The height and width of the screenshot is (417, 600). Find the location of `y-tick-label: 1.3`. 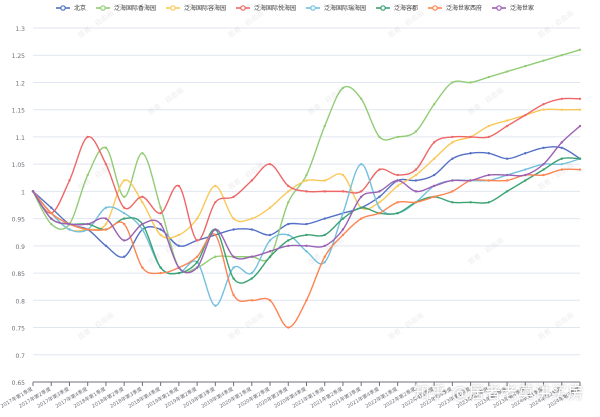

y-tick-label: 1.3 is located at coordinates (20, 29).